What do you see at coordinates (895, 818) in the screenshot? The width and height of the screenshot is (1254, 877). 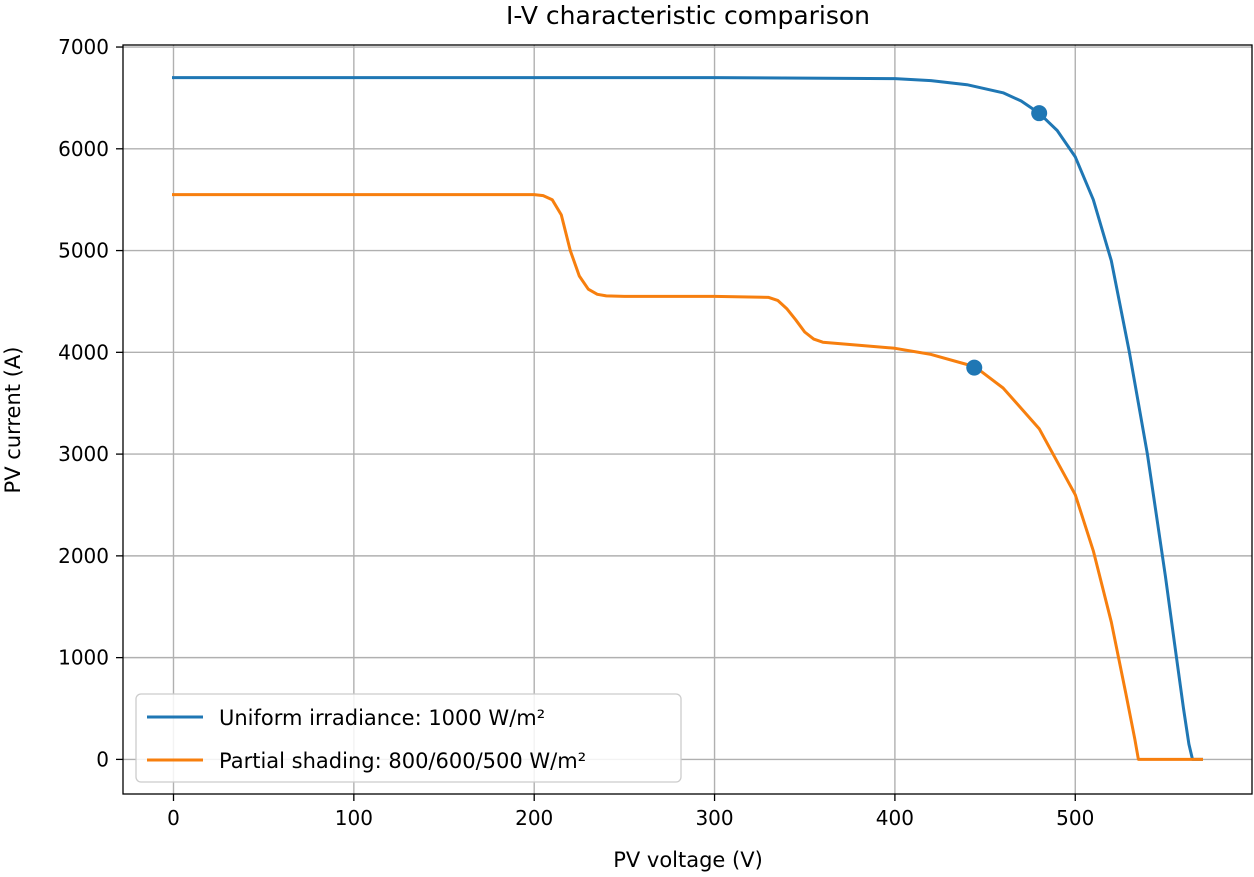 I see `x-tick-label: 400` at bounding box center [895, 818].